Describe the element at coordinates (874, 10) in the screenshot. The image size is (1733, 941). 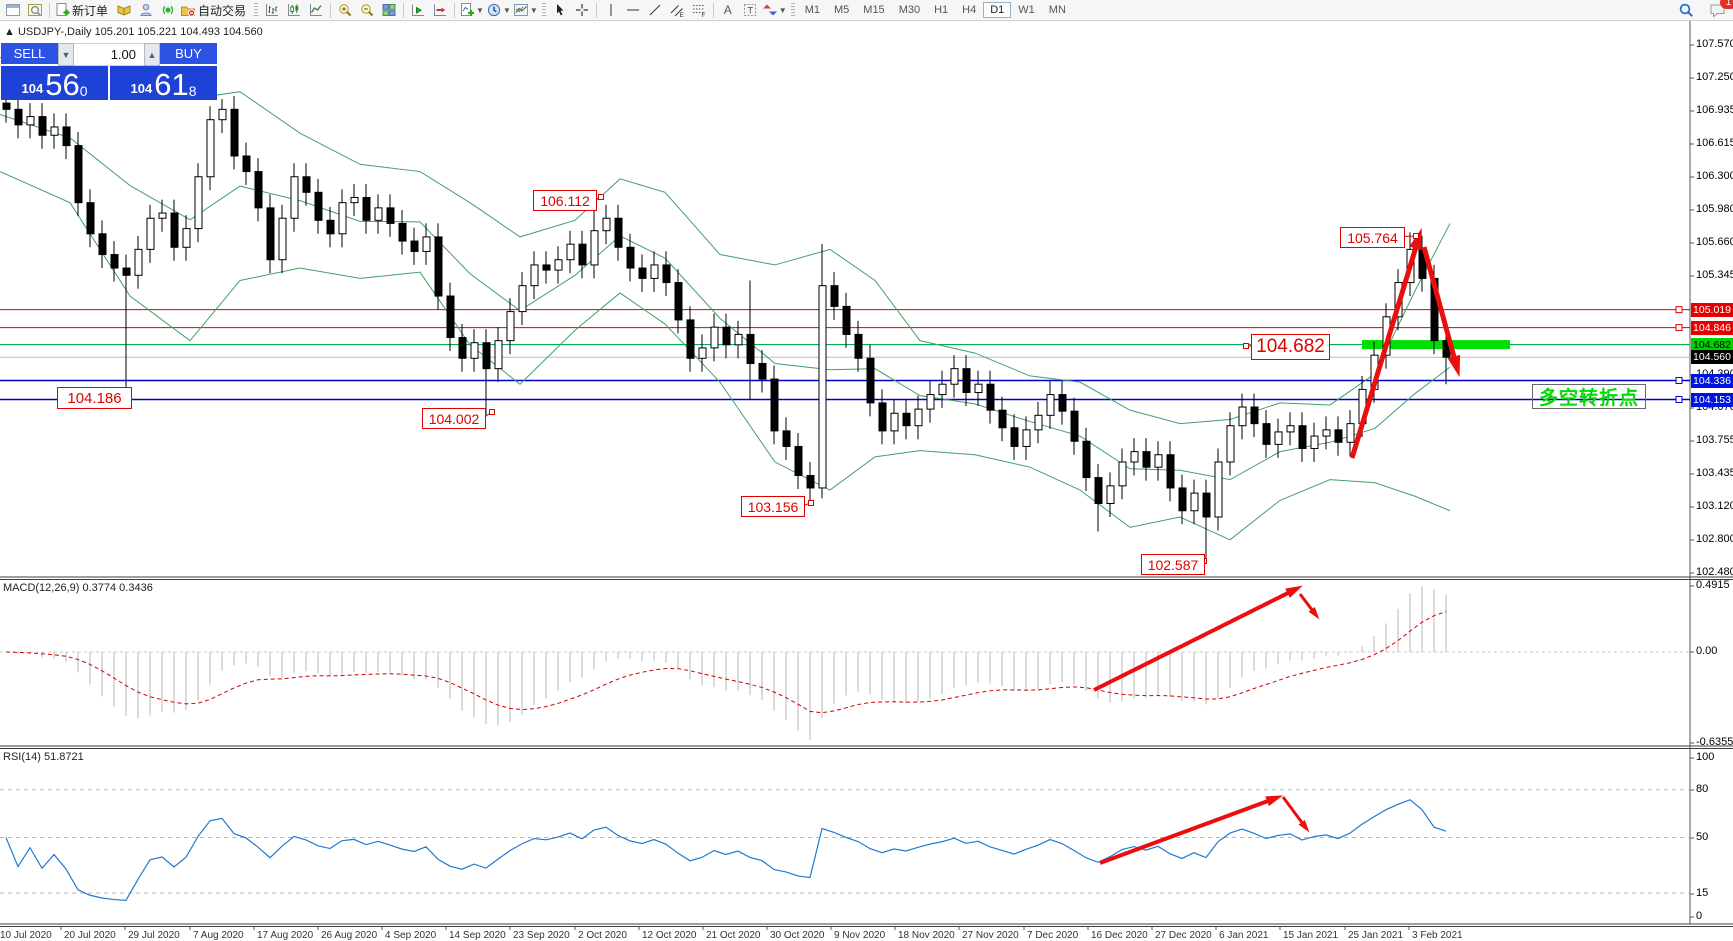
I see `timeframe-M15: M15` at that location.